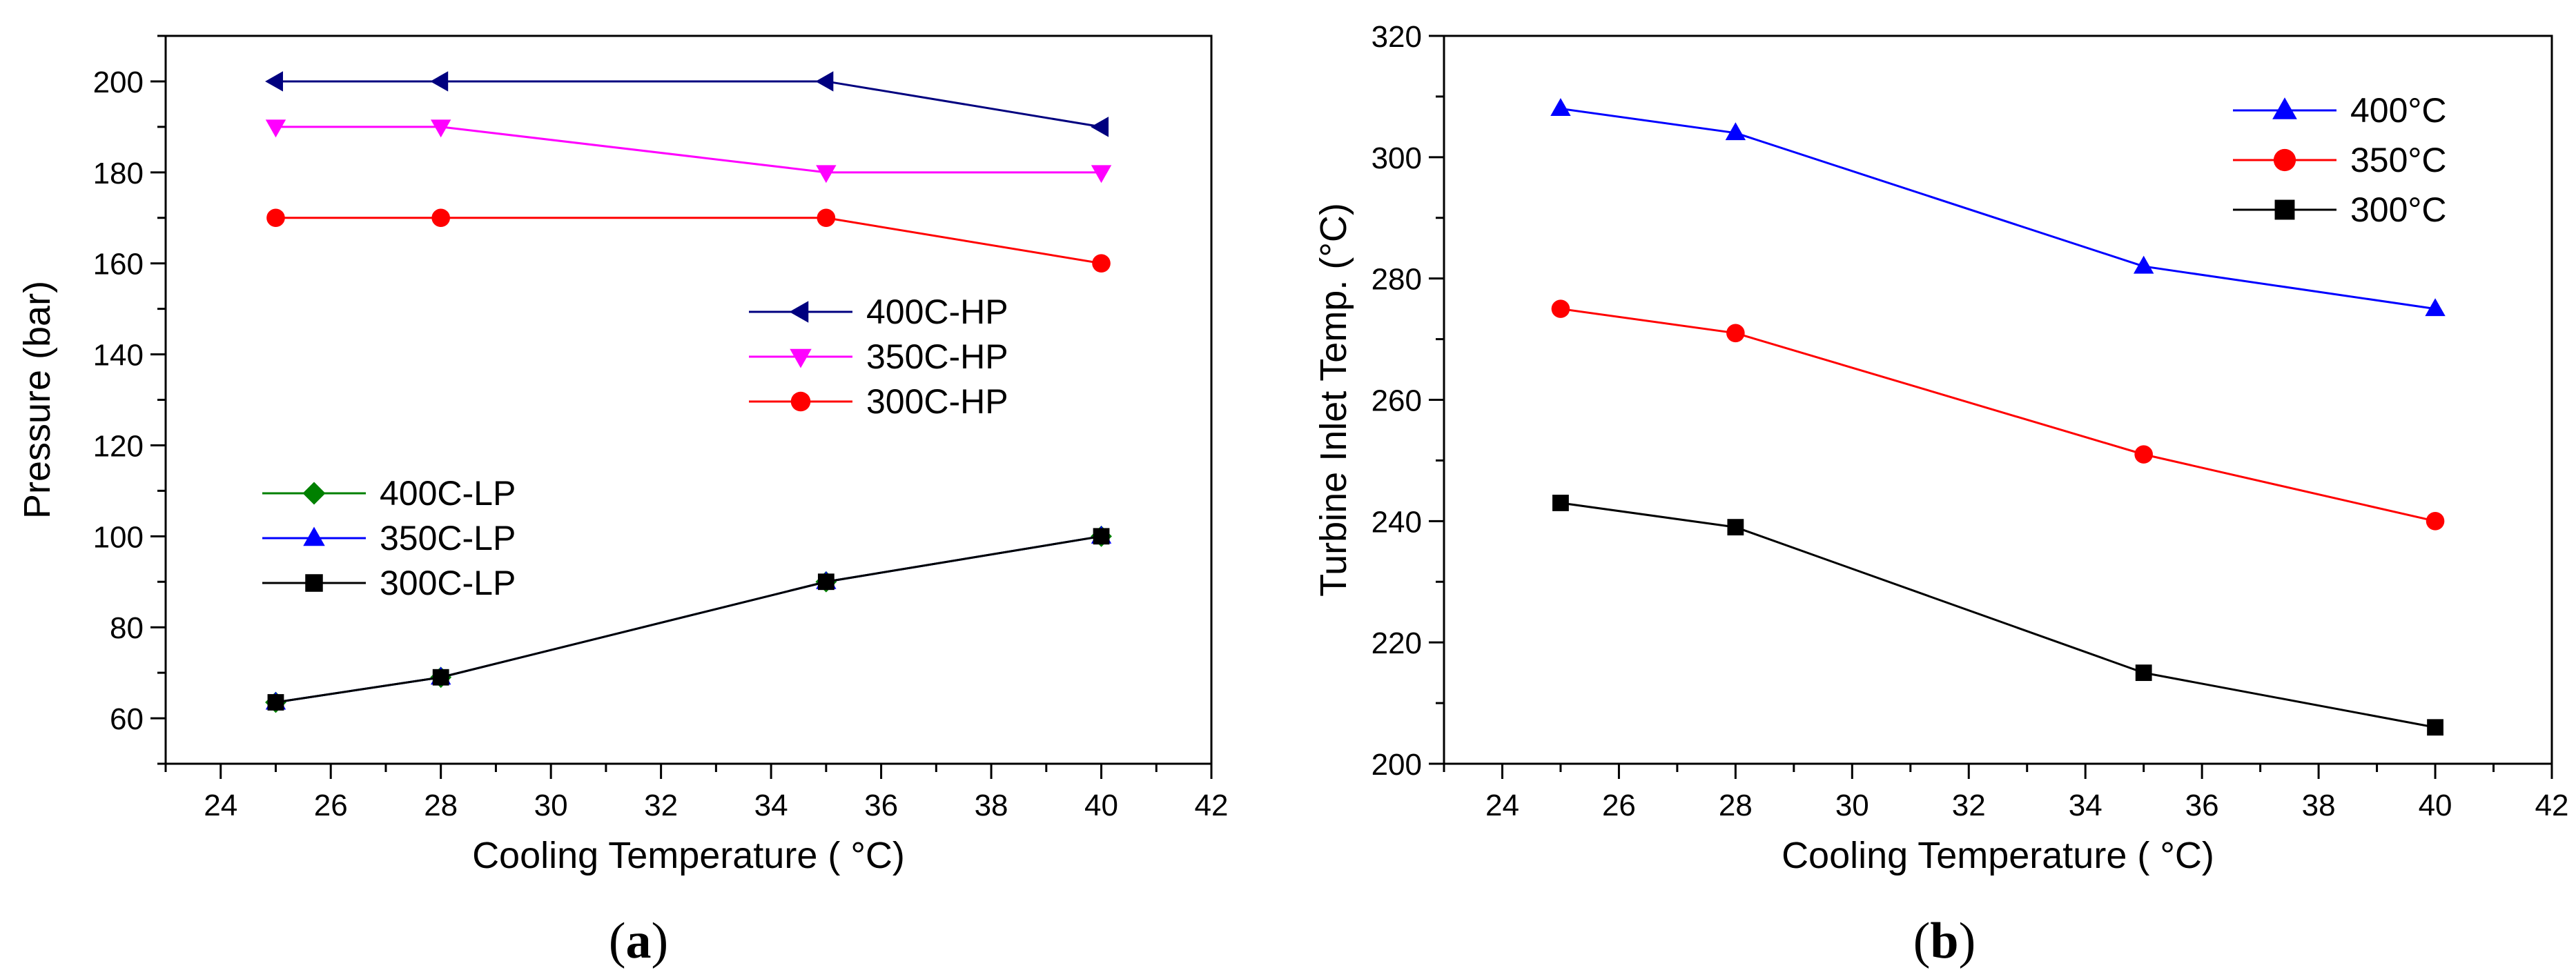 The height and width of the screenshot is (979, 2576). What do you see at coordinates (118, 446) in the screenshot?
I see `y-tick-label: 120` at bounding box center [118, 446].